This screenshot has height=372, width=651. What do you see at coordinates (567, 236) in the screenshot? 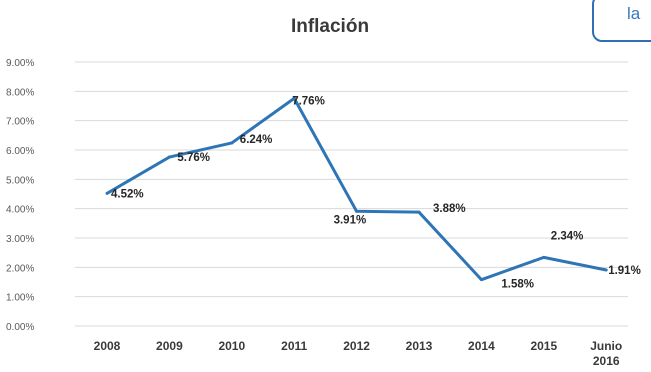
I see `data-label: 2.34%` at bounding box center [567, 236].